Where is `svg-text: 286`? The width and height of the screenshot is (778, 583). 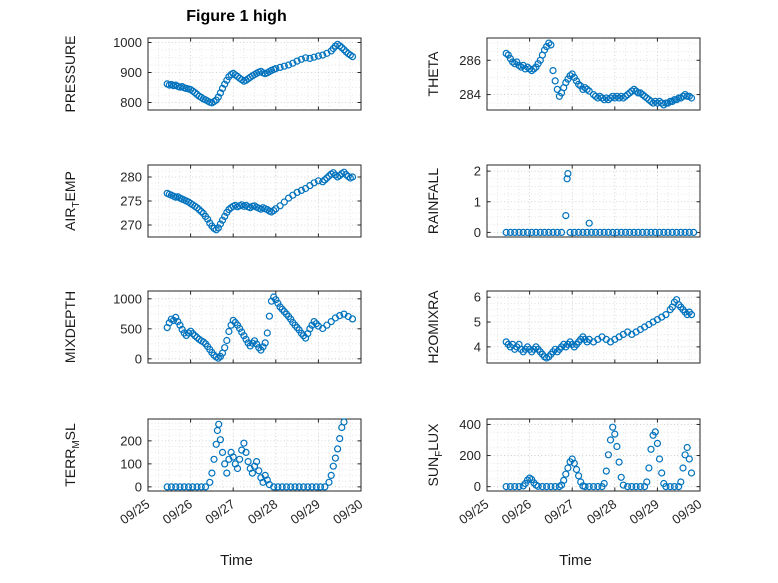
svg-text: 286 is located at coordinates (470, 60).